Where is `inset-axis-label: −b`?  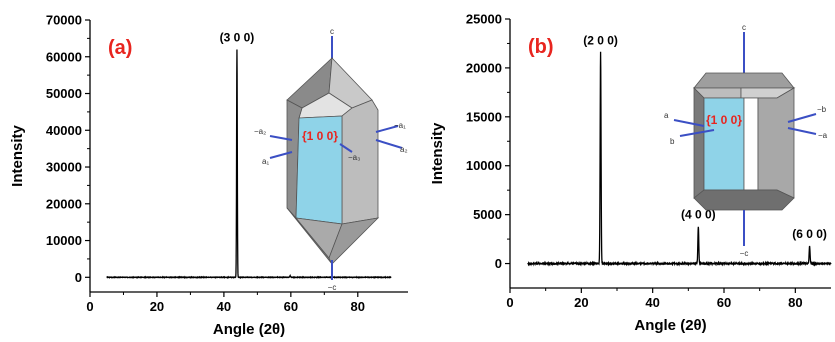
inset-axis-label: −b is located at coordinates (822, 109).